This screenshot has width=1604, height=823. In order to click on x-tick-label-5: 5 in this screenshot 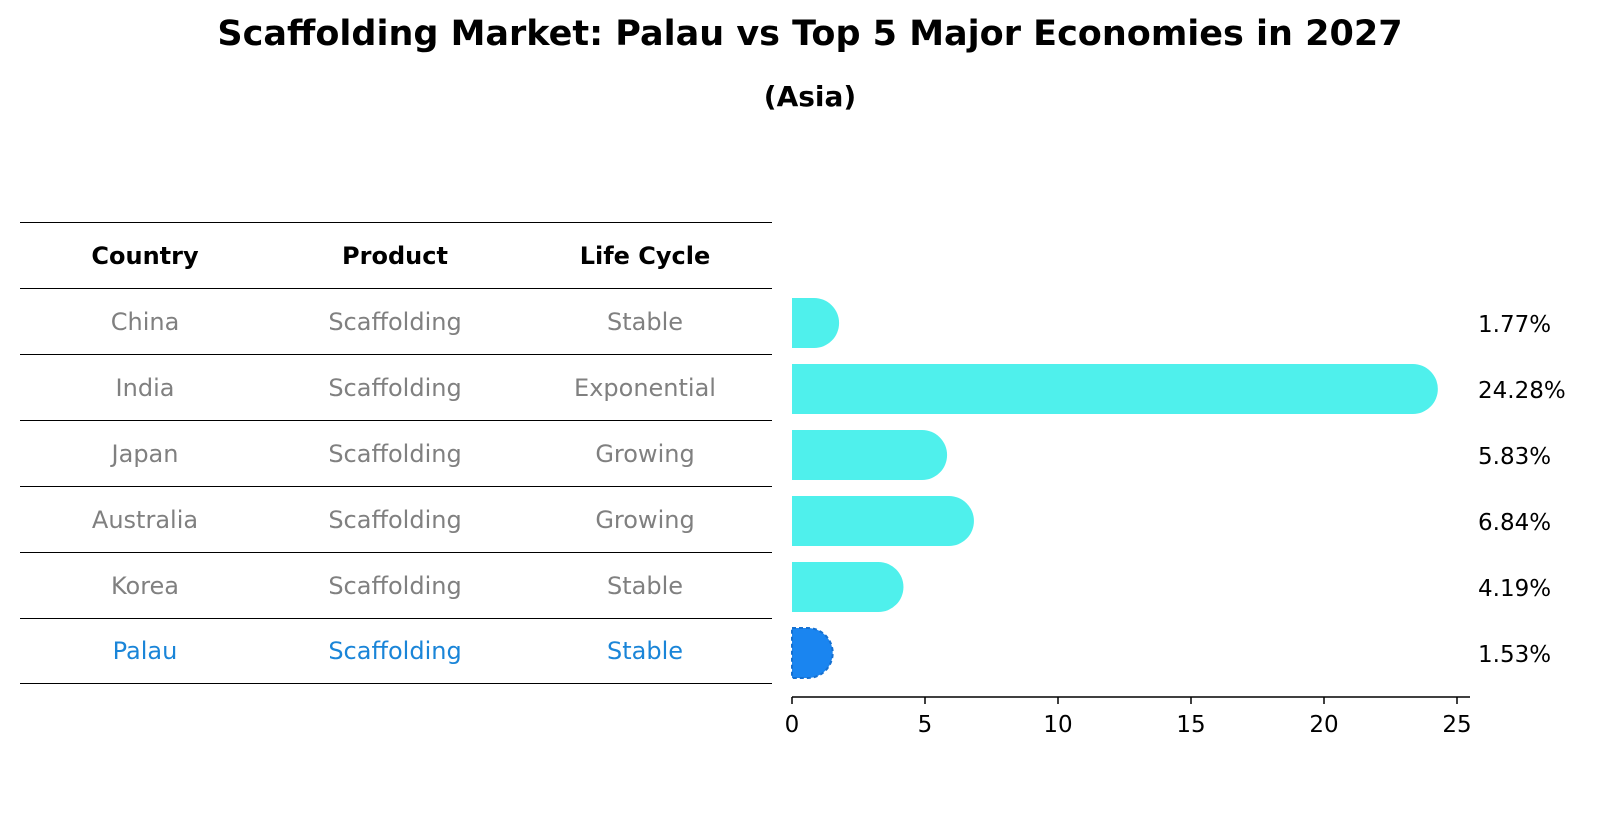, I will do `click(925, 725)`.